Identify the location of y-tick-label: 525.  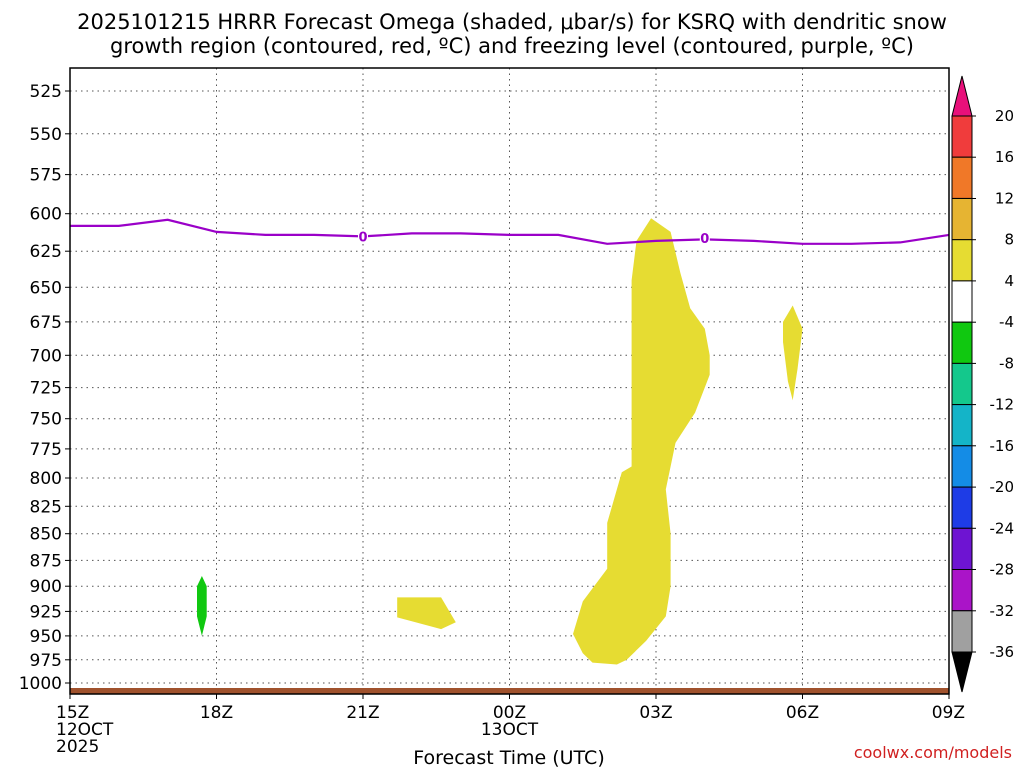
(46, 92).